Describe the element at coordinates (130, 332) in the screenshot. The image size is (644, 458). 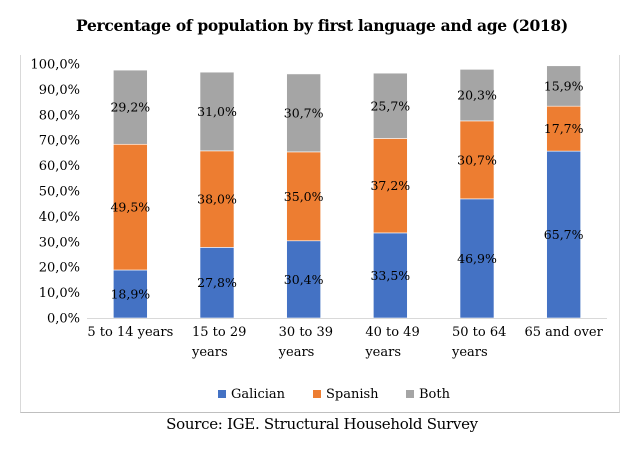
I see `x-tick-label: 5 to 14 years` at that location.